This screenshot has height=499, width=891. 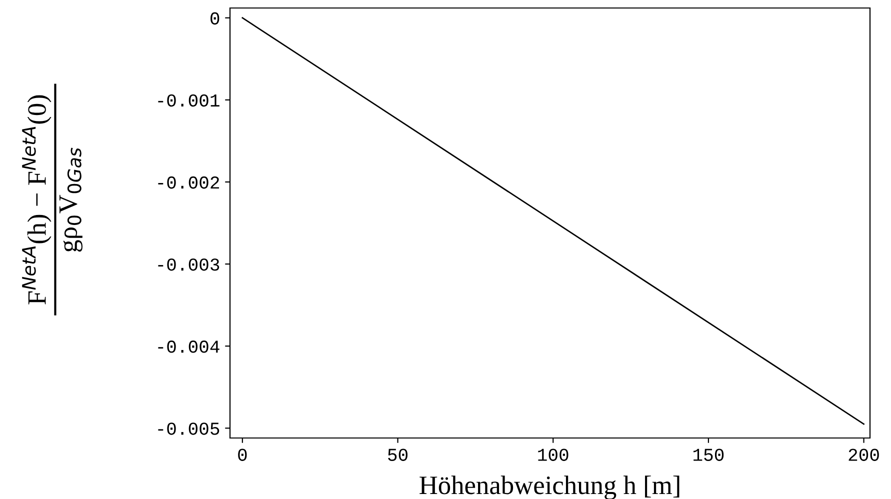 I want to click on x-tick-label: 200, so click(x=863, y=454).